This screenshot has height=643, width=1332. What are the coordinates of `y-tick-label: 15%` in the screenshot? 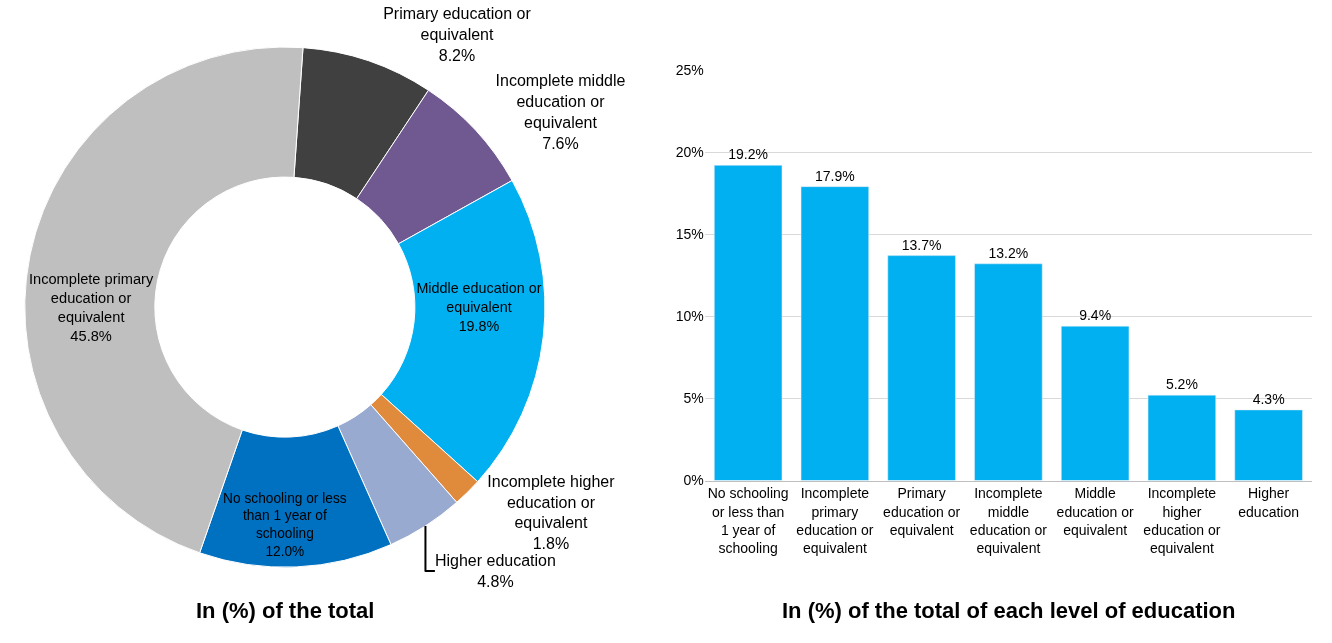 It's located at (689, 234).